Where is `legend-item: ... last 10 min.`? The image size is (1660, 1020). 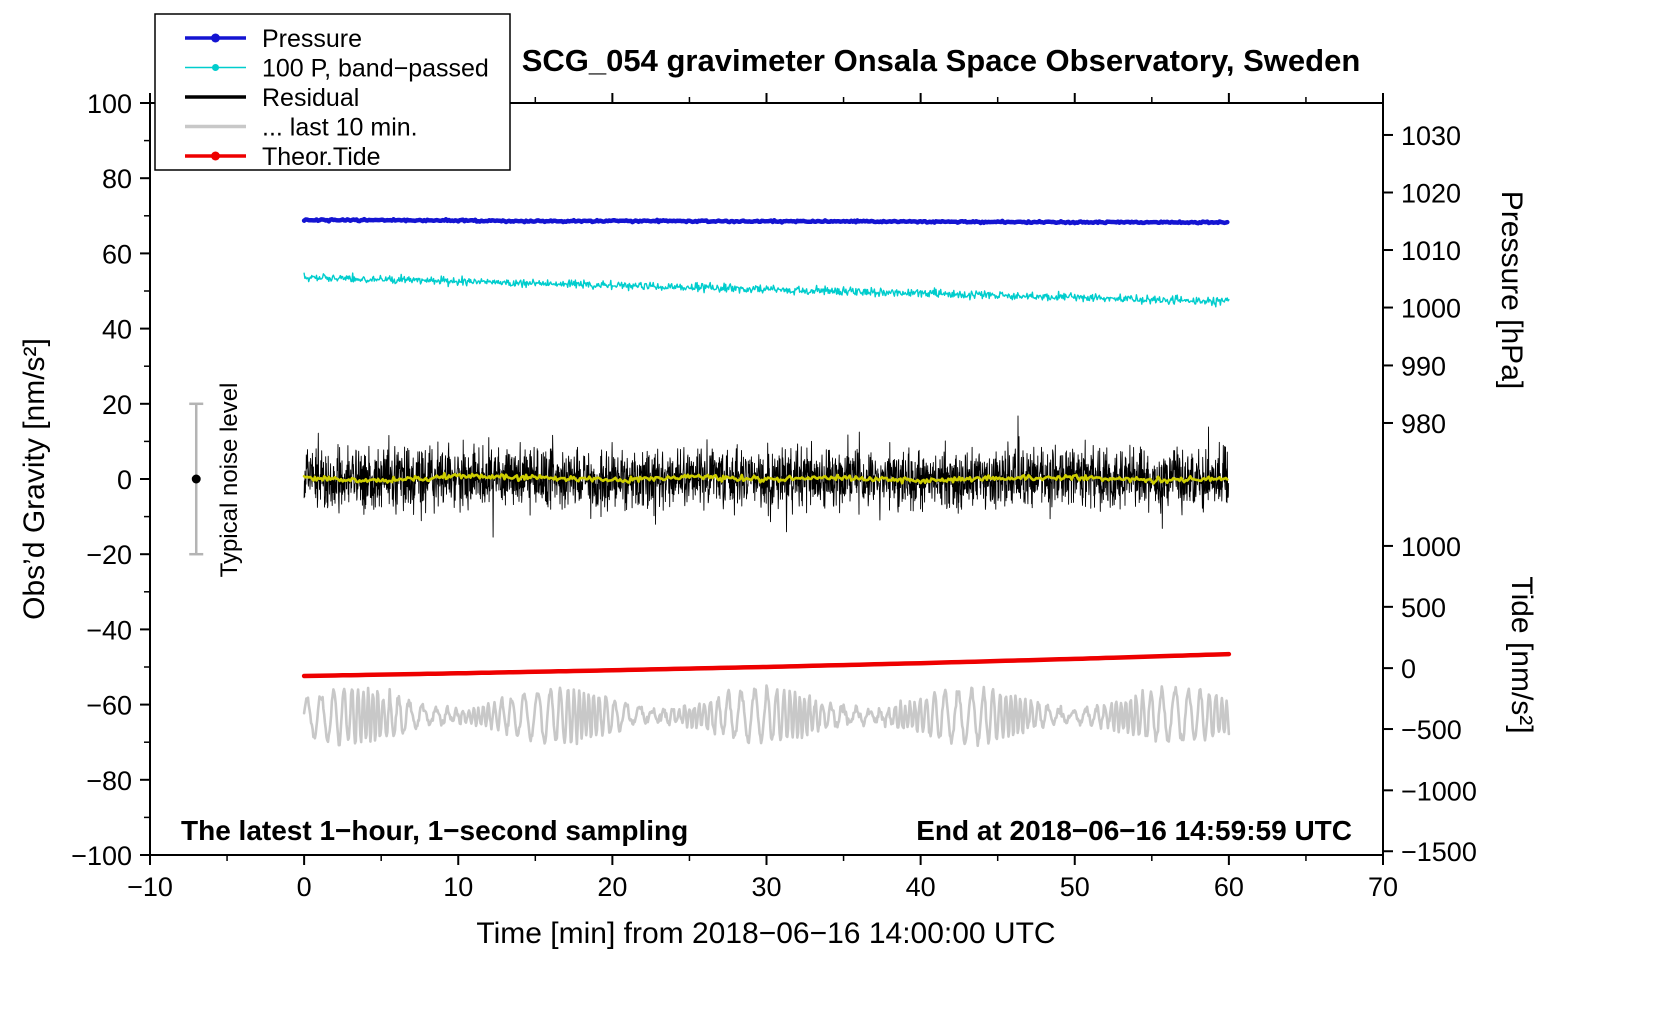 legend-item: ... last 10 min. is located at coordinates (301, 128).